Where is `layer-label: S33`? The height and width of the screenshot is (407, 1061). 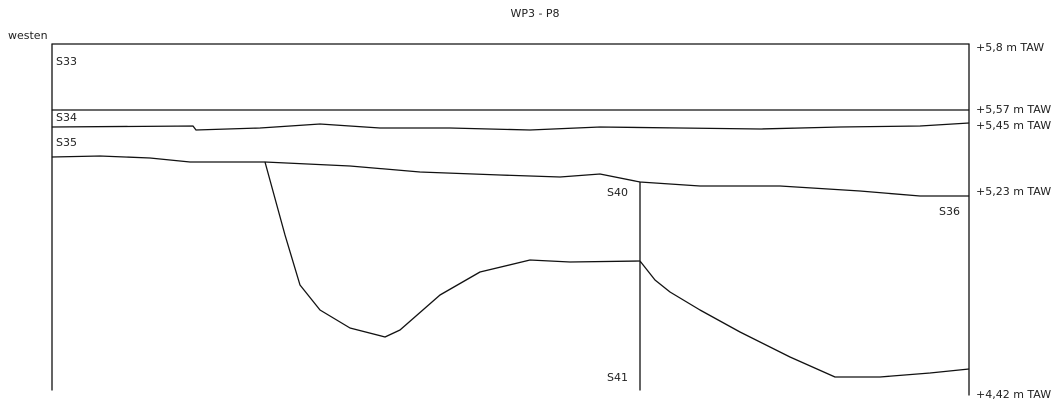 layer-label: S33 is located at coordinates (66, 61).